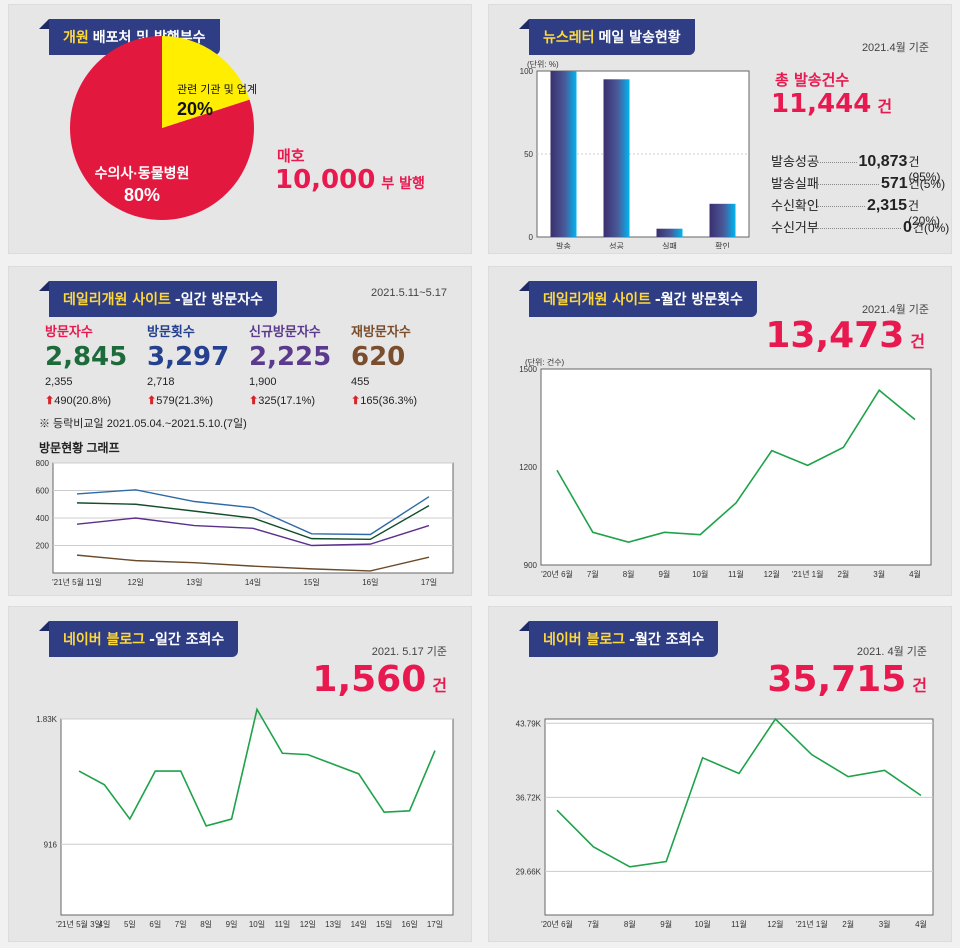  What do you see at coordinates (698, 300) in the screenshot?
I see `tab-title: -월간 방문횟수` at bounding box center [698, 300].